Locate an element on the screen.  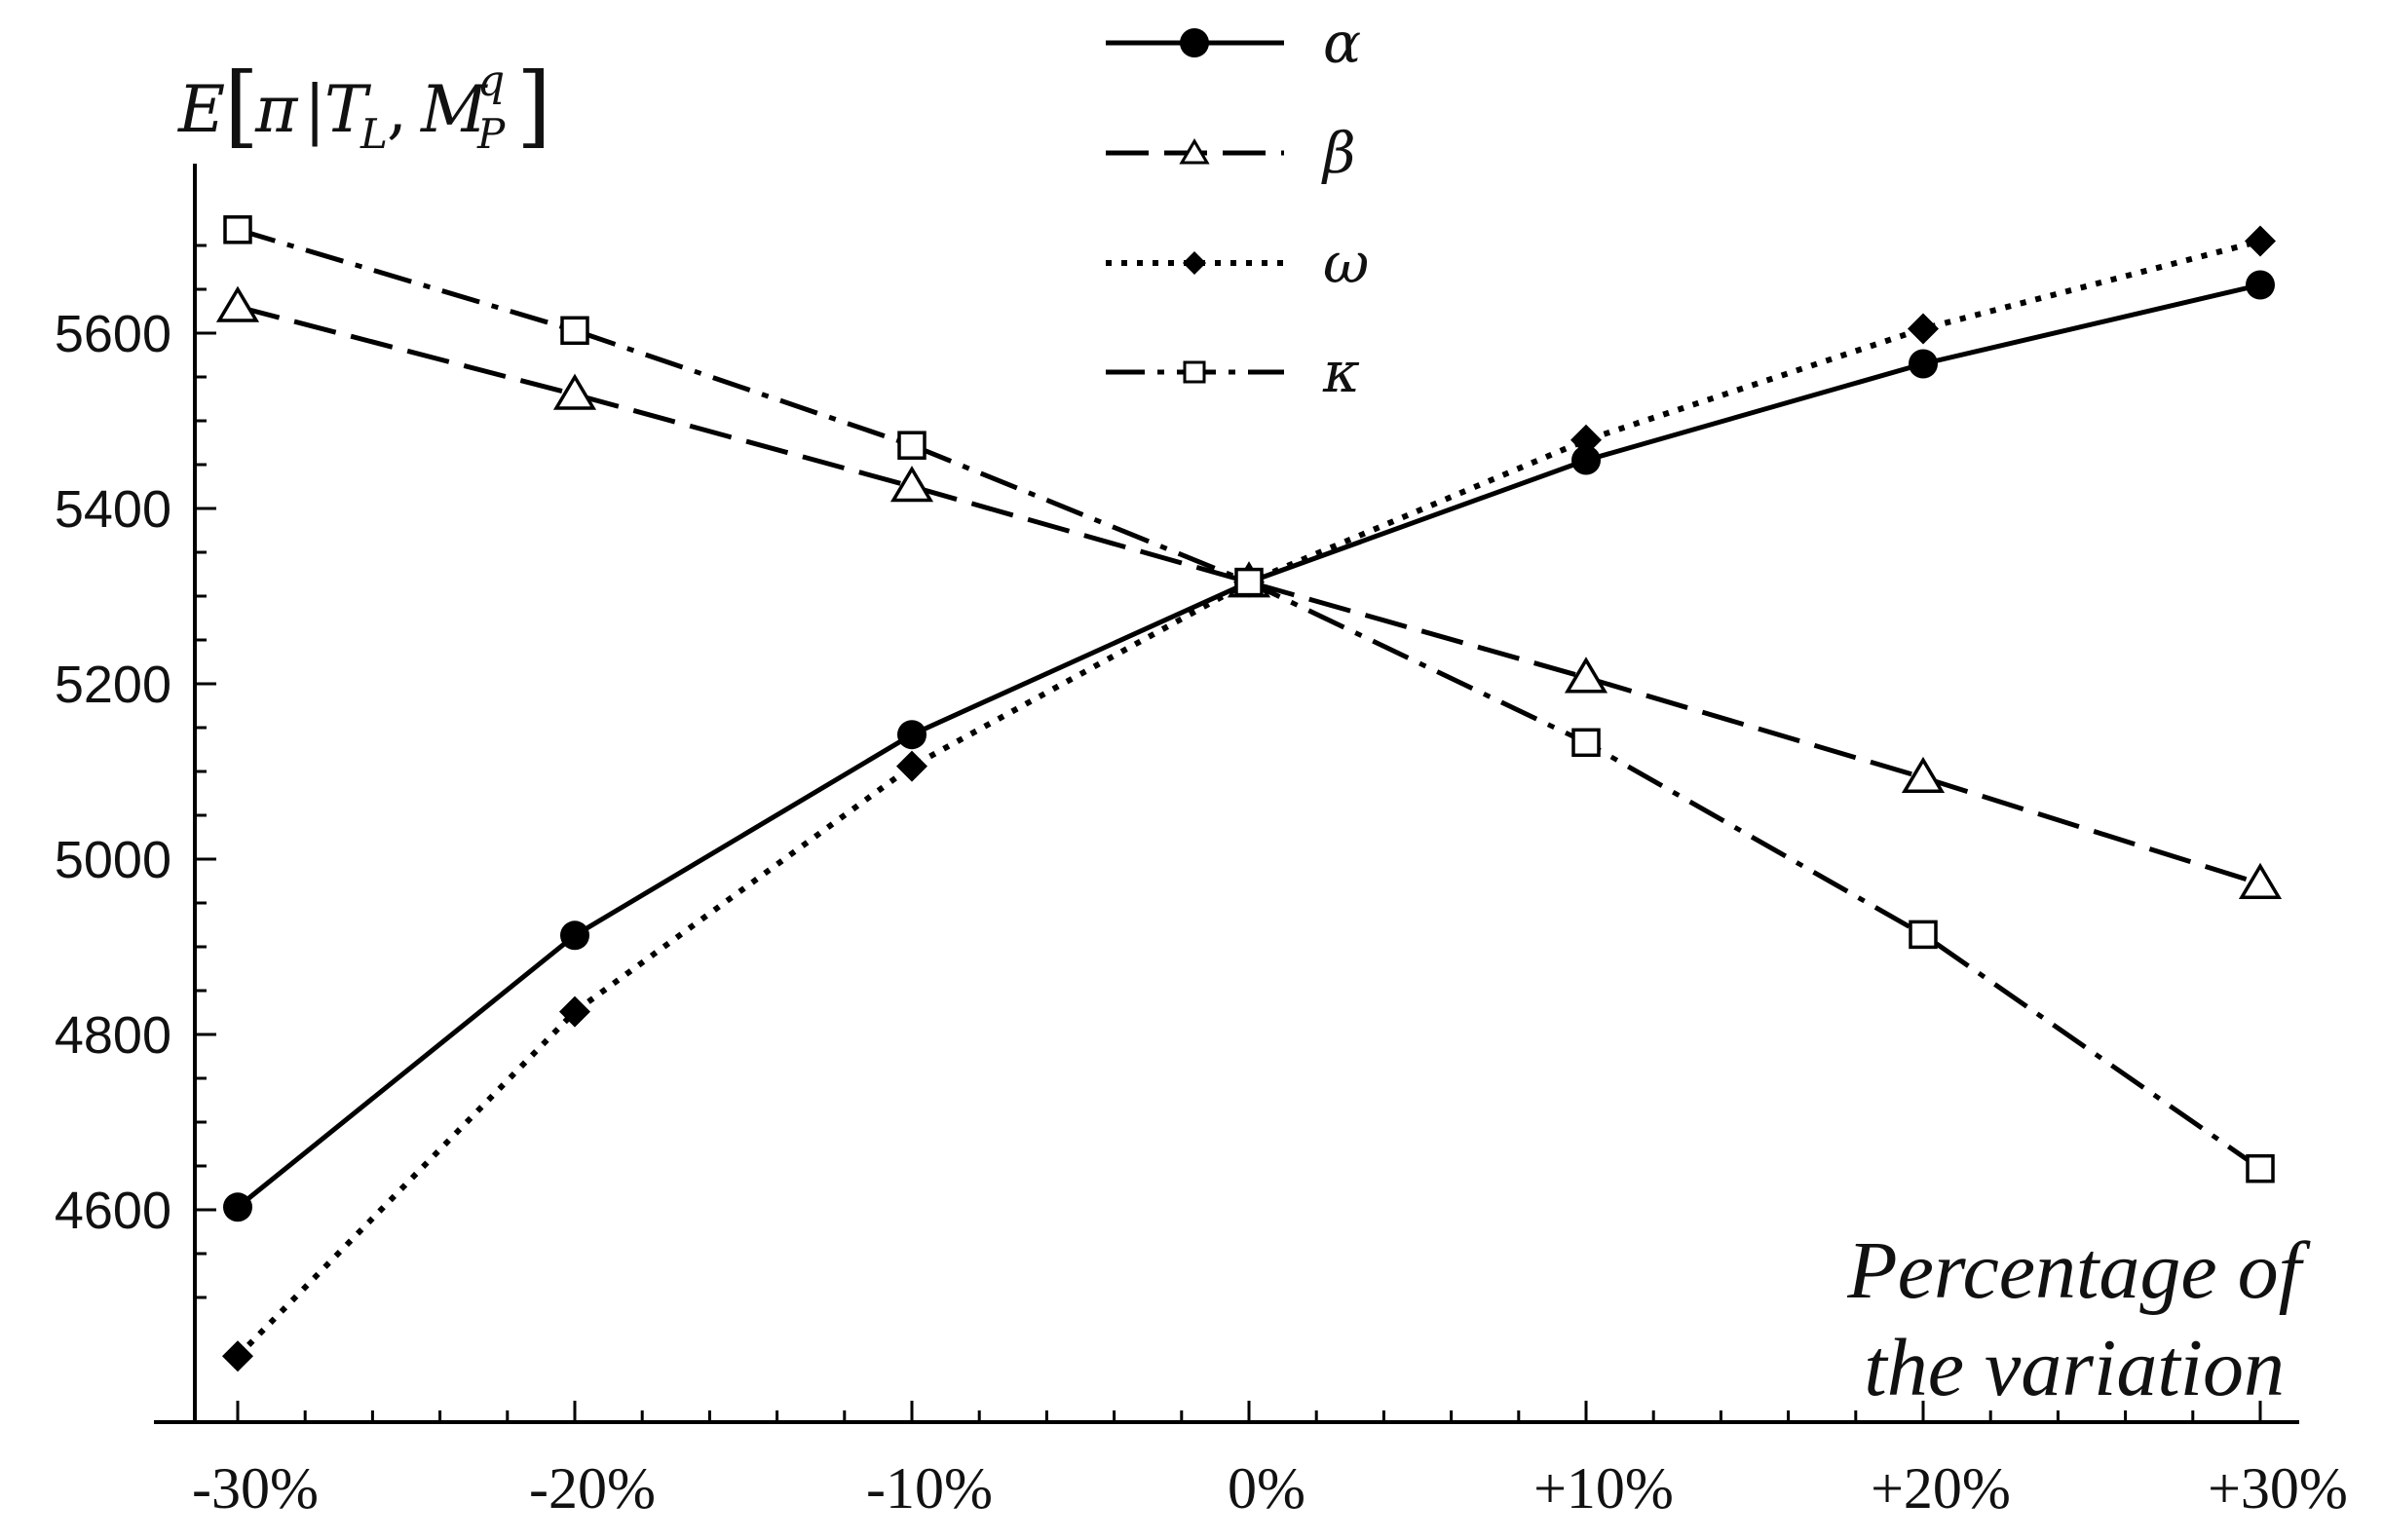
x-tick-label: -20% is located at coordinates (592, 1488).